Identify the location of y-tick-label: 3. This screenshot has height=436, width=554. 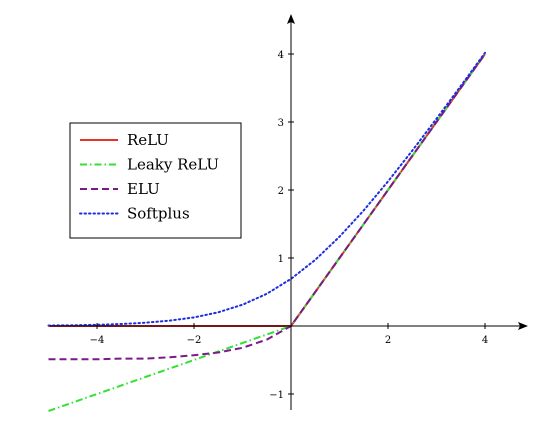
(281, 123).